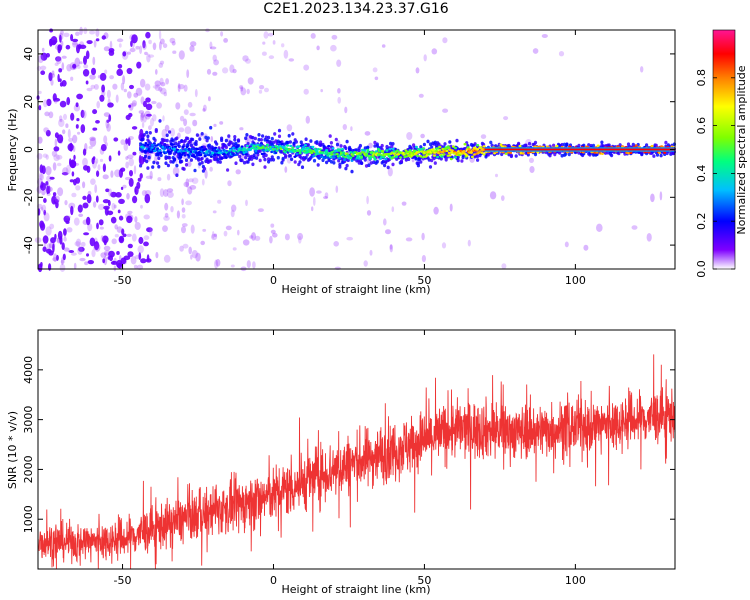 Image resolution: width=750 pixels, height=600 pixels. I want to click on y-tick-label: 2000, so click(28, 469).